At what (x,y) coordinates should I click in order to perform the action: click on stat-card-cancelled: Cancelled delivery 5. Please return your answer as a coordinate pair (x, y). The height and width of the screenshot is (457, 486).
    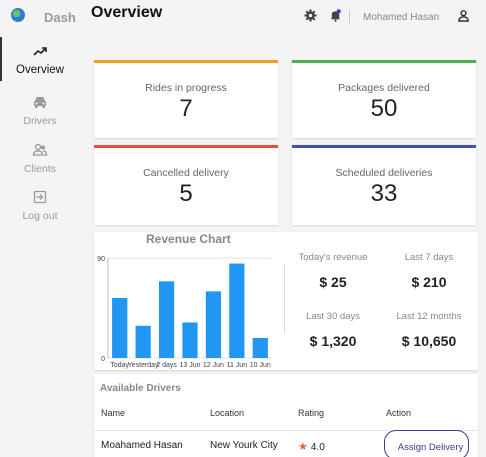
    Looking at the image, I should click on (186, 185).